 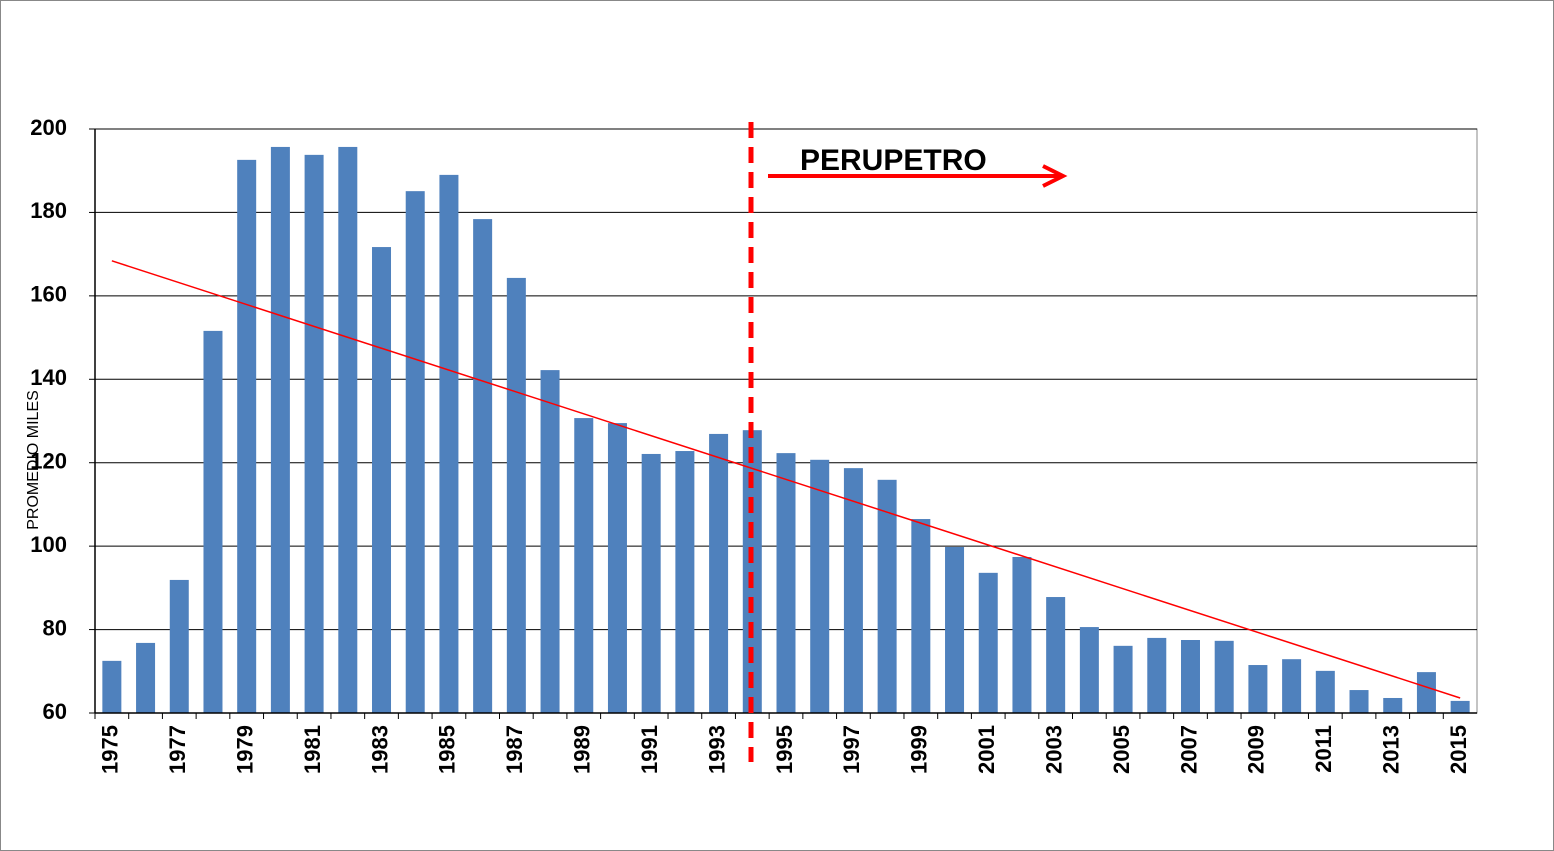 What do you see at coordinates (48, 127) in the screenshot?
I see `y-tick-label: 200` at bounding box center [48, 127].